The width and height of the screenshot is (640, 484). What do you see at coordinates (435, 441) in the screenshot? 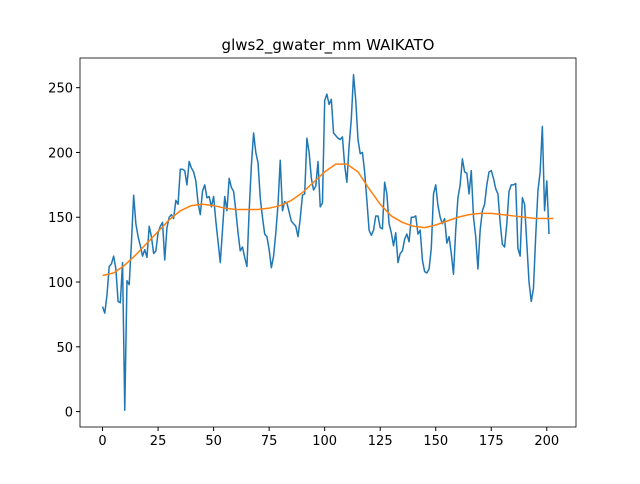
I see `x-tick-label: 150` at bounding box center [435, 441].